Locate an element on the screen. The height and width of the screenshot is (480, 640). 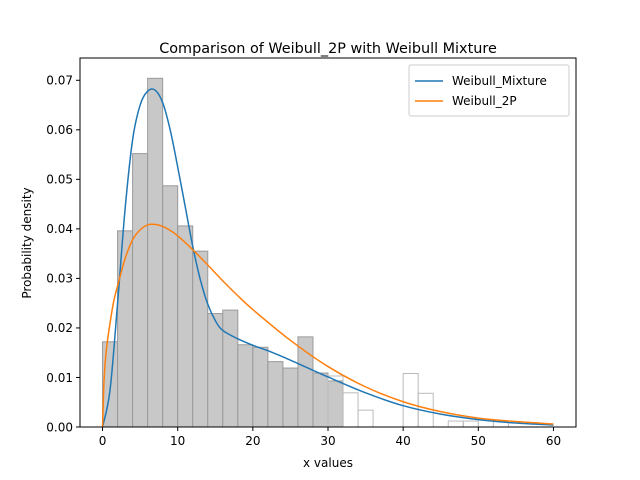
y-tick-label: 0.07 is located at coordinates (59, 81).